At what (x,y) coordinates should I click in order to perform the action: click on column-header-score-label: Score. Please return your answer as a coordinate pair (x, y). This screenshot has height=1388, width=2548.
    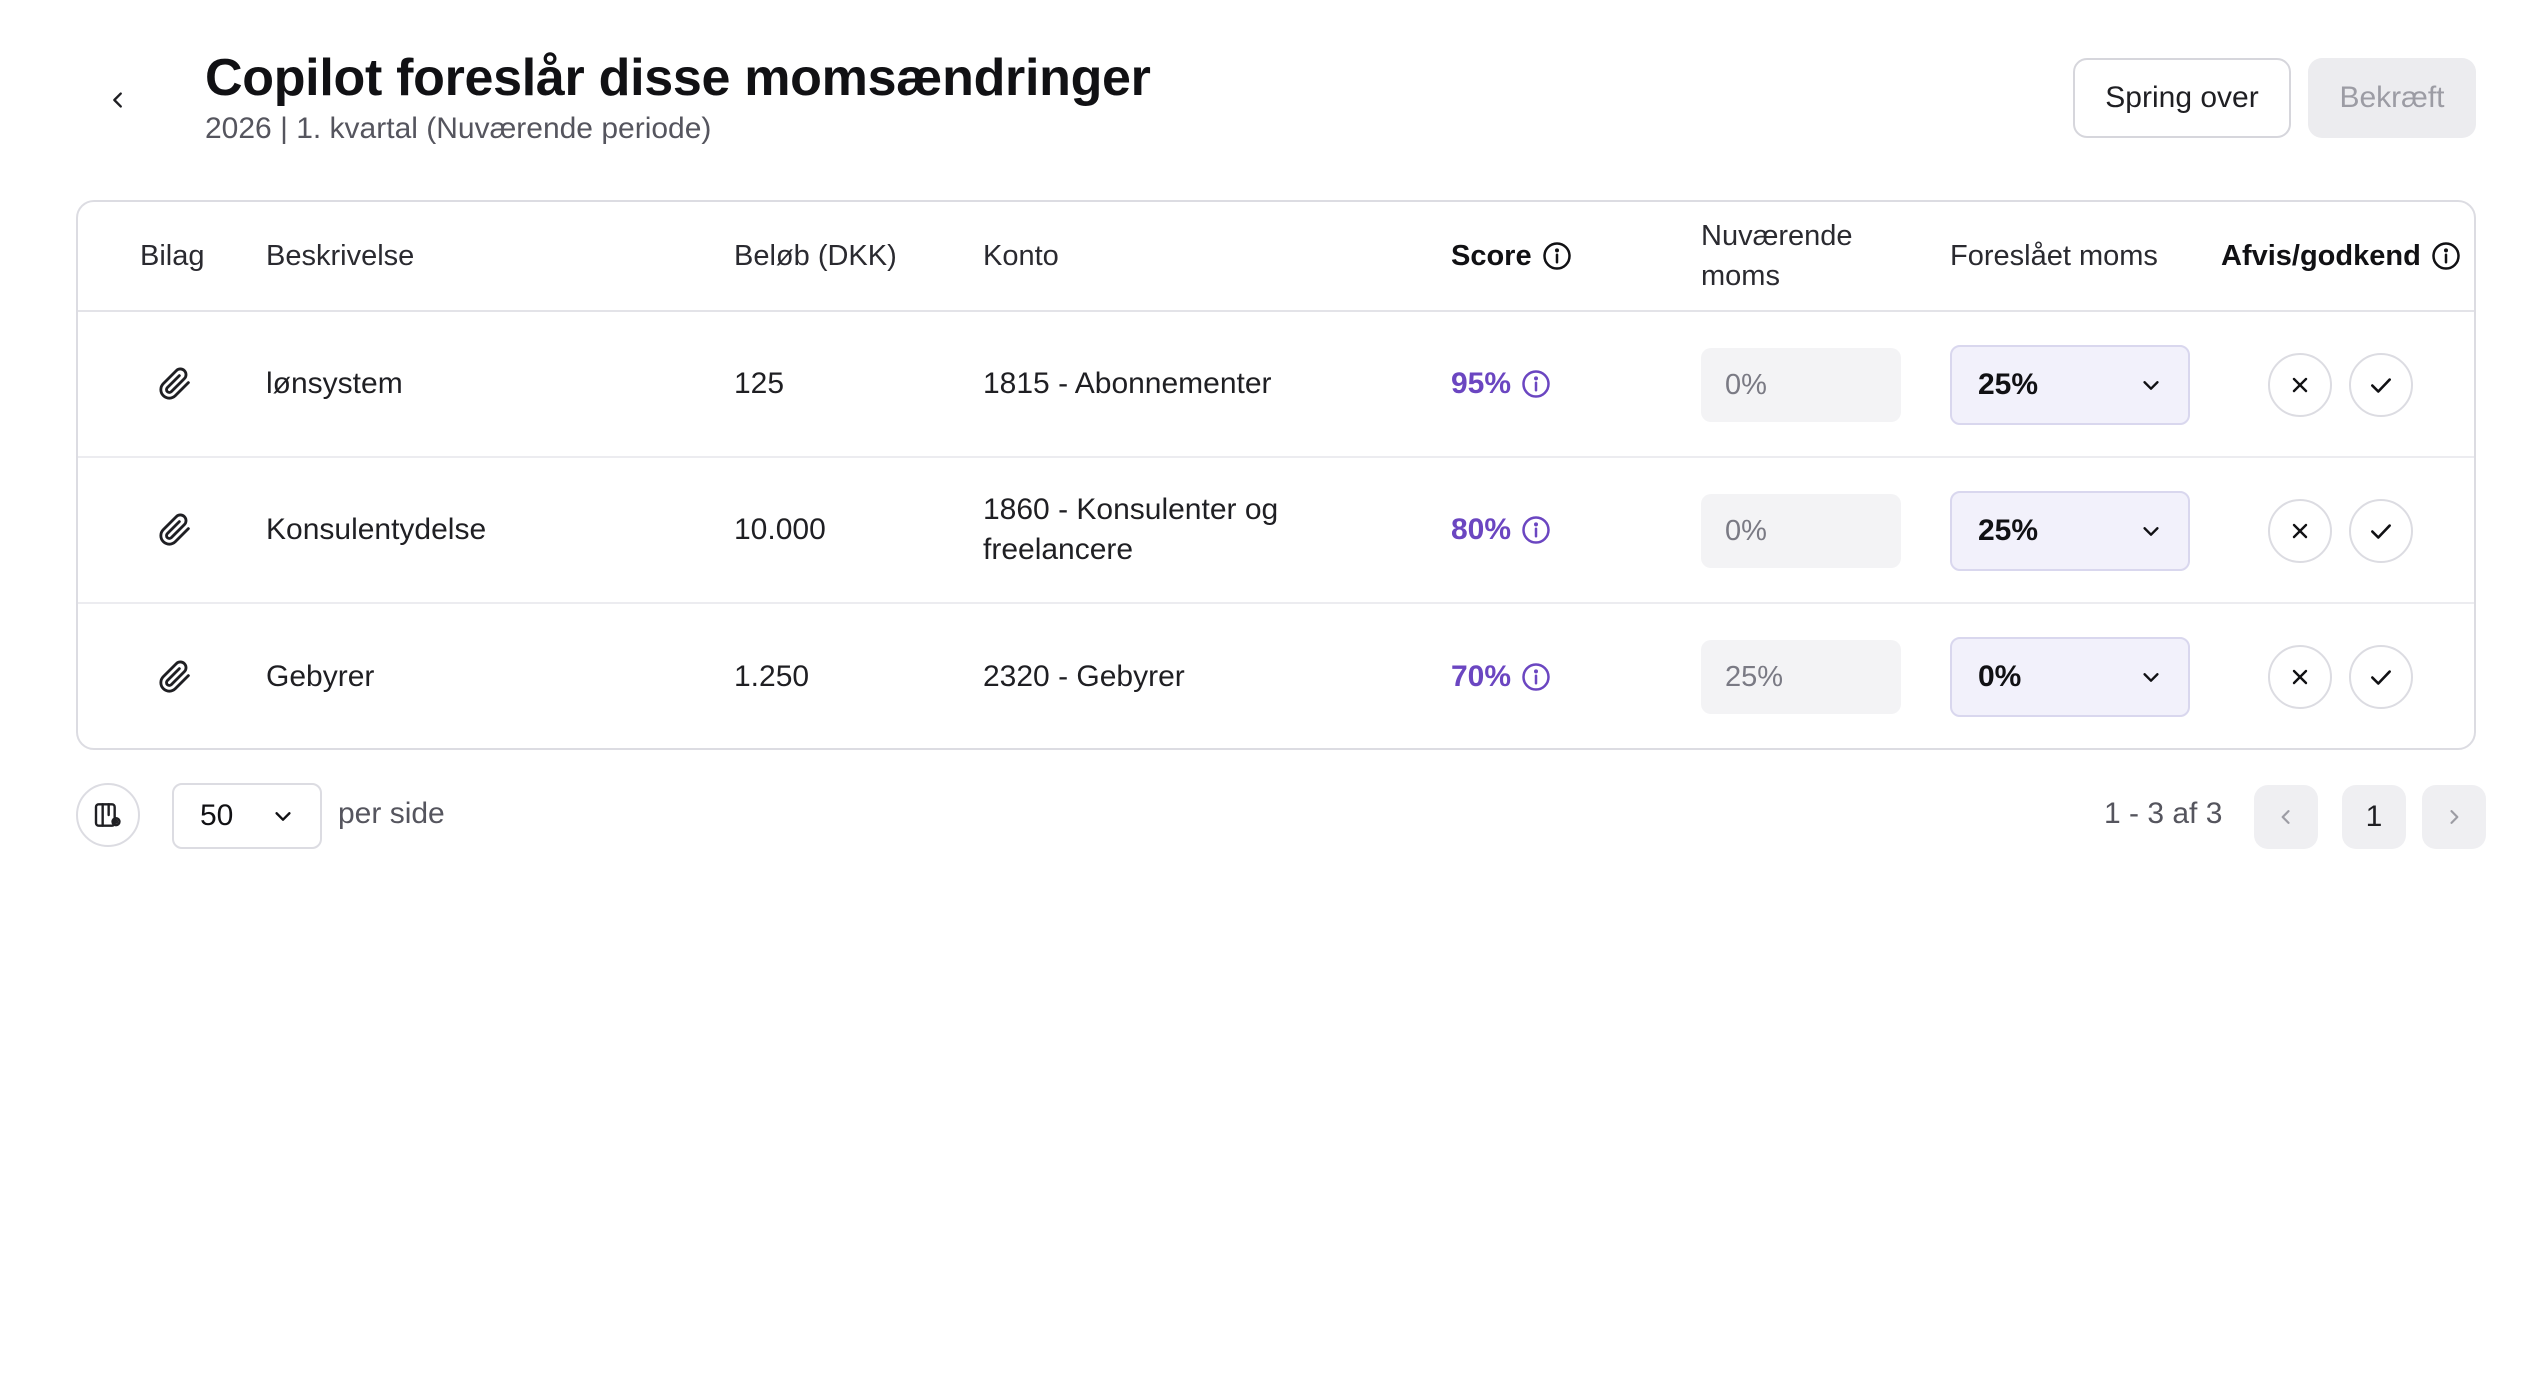
    Looking at the image, I should click on (1491, 256).